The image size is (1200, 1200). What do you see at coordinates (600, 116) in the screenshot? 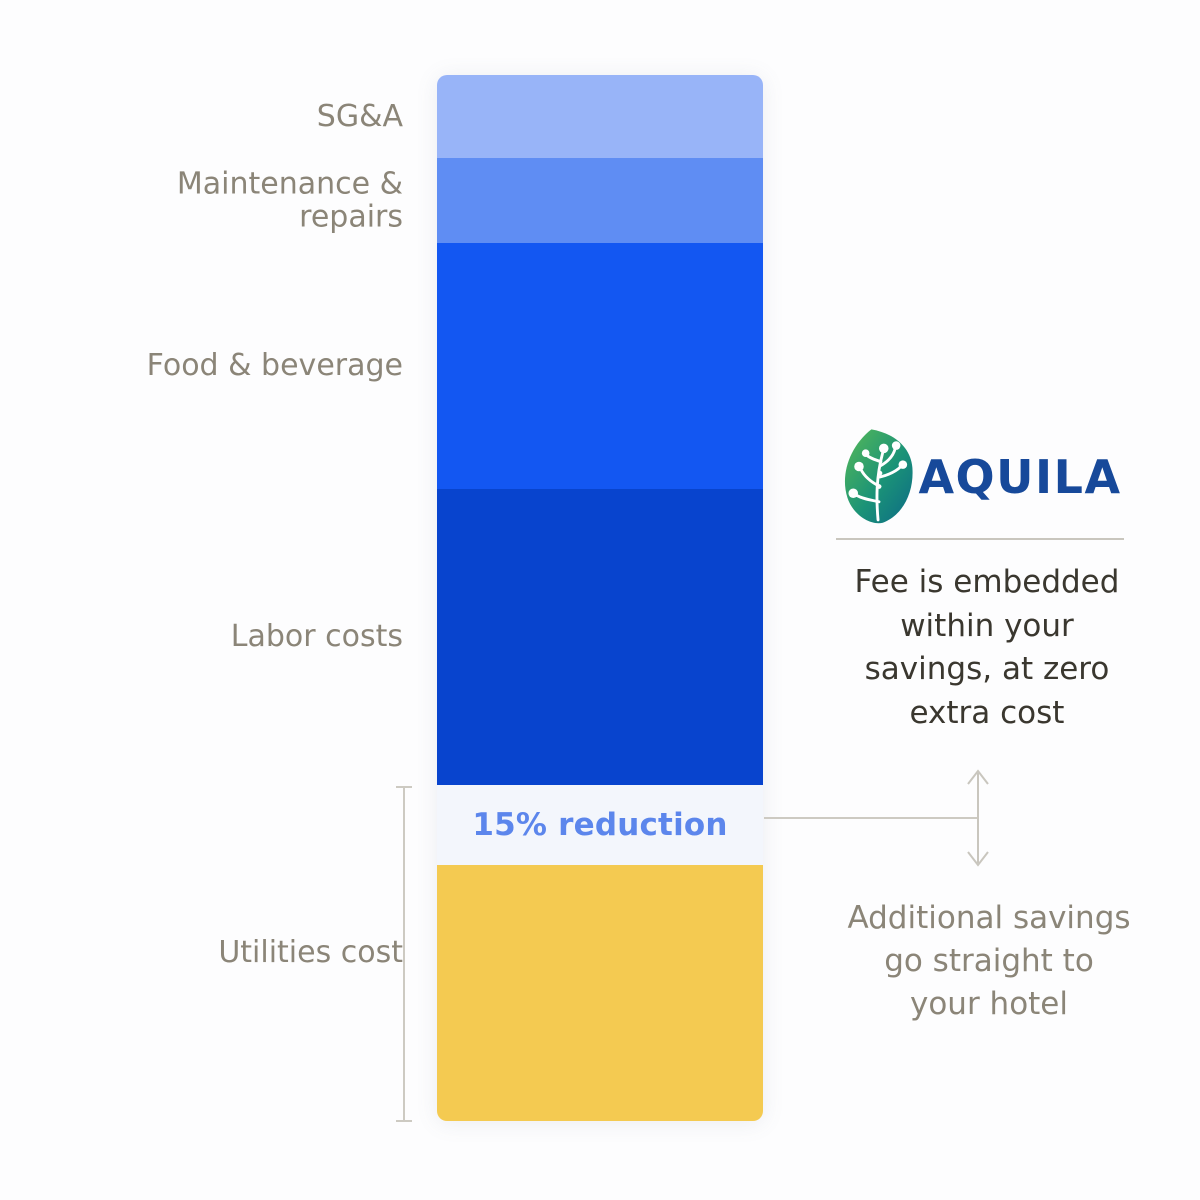
I see `bar-segment-sg-a` at bounding box center [600, 116].